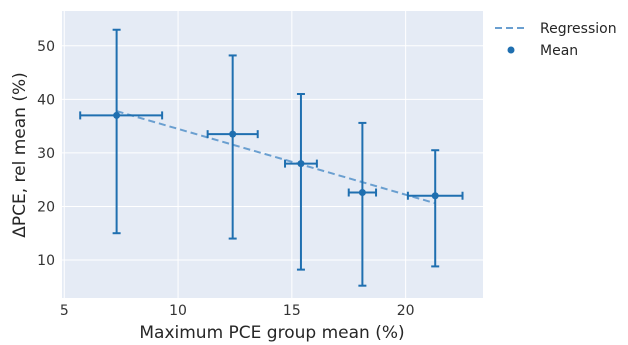 The image size is (628, 345). What do you see at coordinates (64, 311) in the screenshot?
I see `x-tick-label: 5` at bounding box center [64, 311].